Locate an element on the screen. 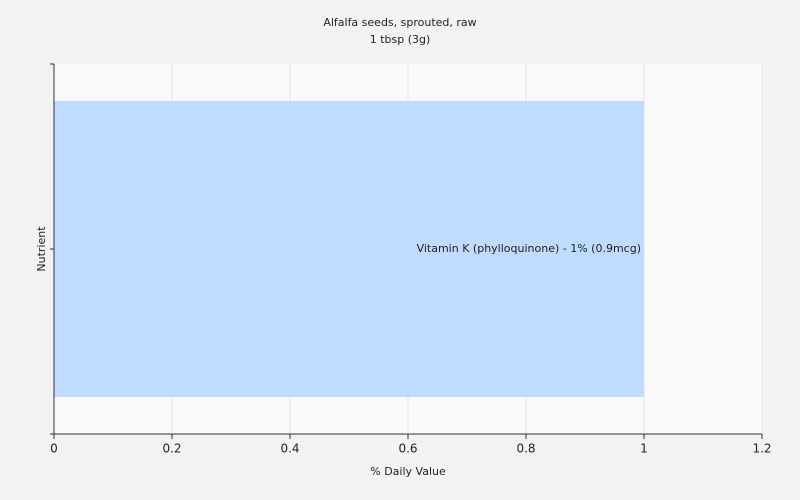 The height and width of the screenshot is (500, 800). x-tick-label: 1 is located at coordinates (644, 449).